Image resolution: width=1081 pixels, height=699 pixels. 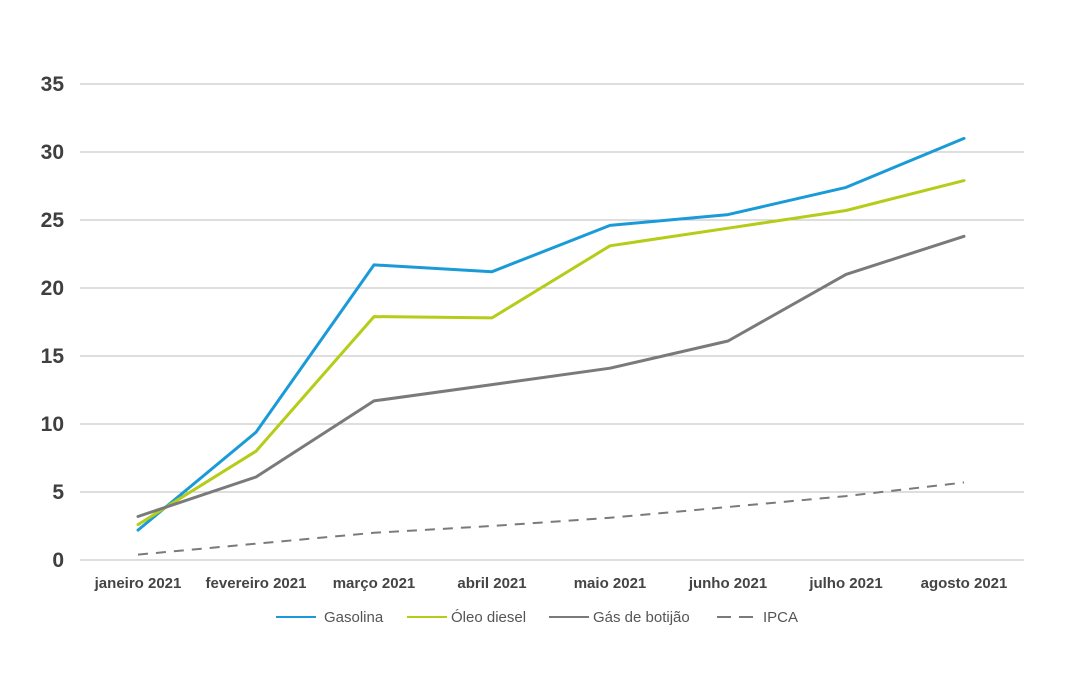 What do you see at coordinates (845, 583) in the screenshot?
I see `x-tick-label: julho 2021` at bounding box center [845, 583].